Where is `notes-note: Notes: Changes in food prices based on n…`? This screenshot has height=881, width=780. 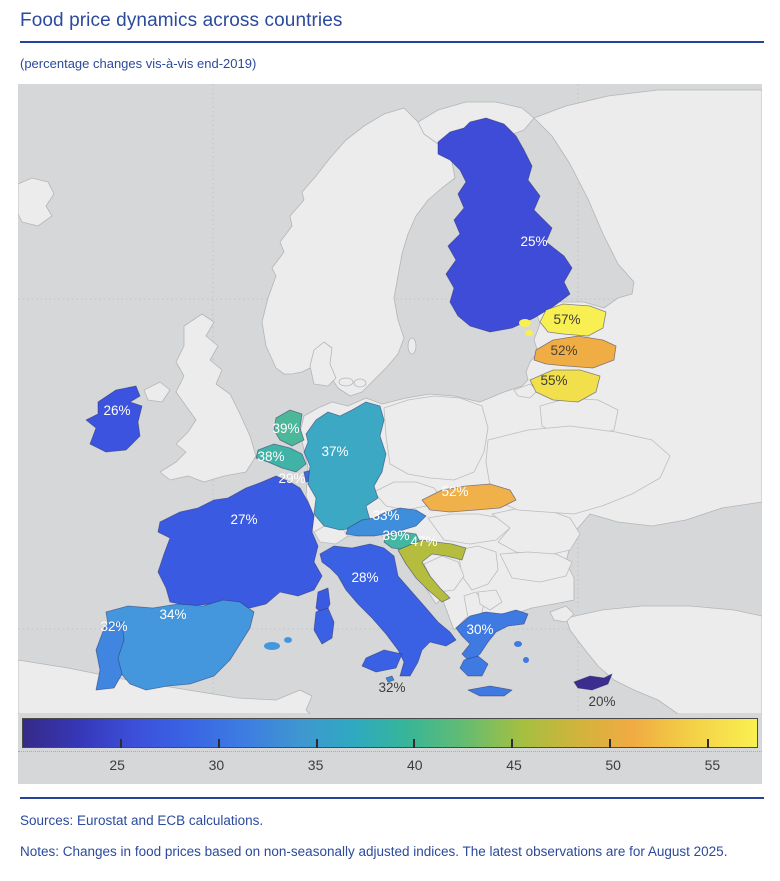
notes-note: Notes: Changes in food prices based on n… is located at coordinates (374, 851).